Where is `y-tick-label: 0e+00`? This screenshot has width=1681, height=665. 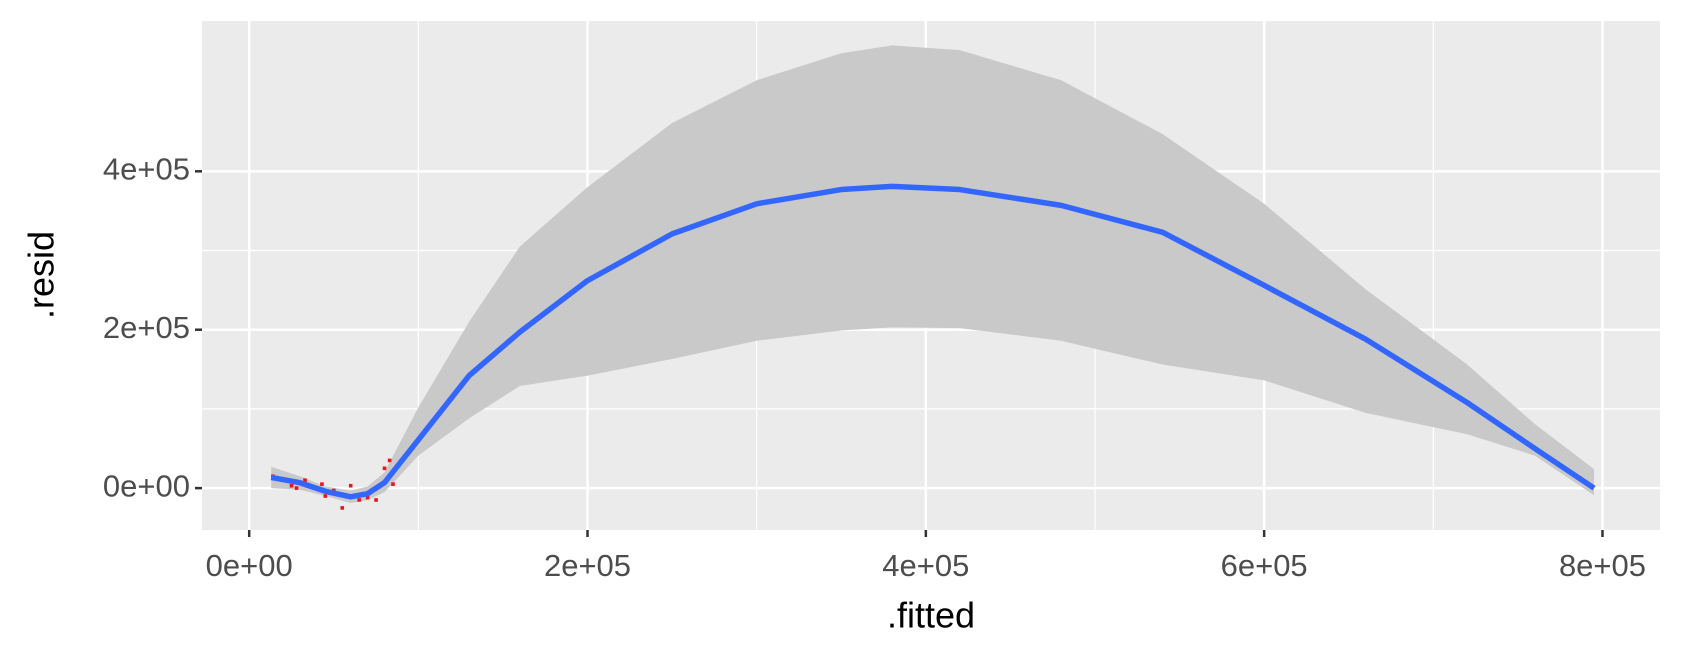
y-tick-label: 0e+00 is located at coordinates (146, 485).